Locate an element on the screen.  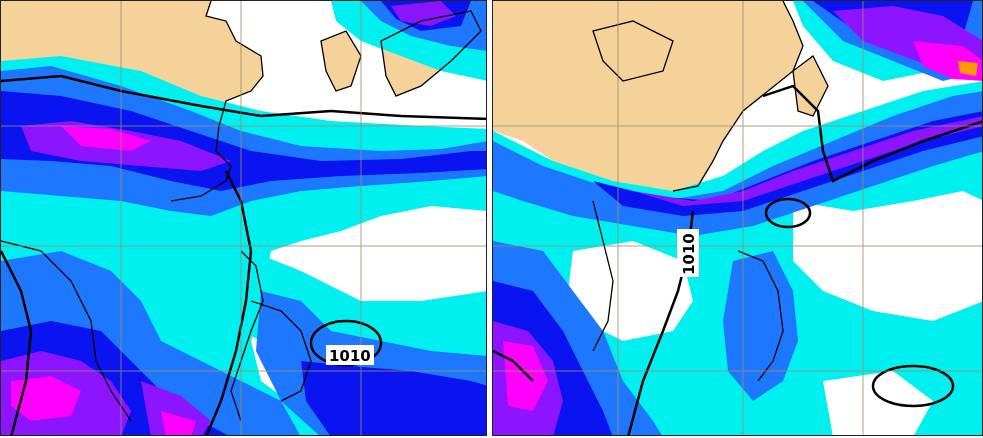
precip-level2-philippines is located at coordinates (760, 326).